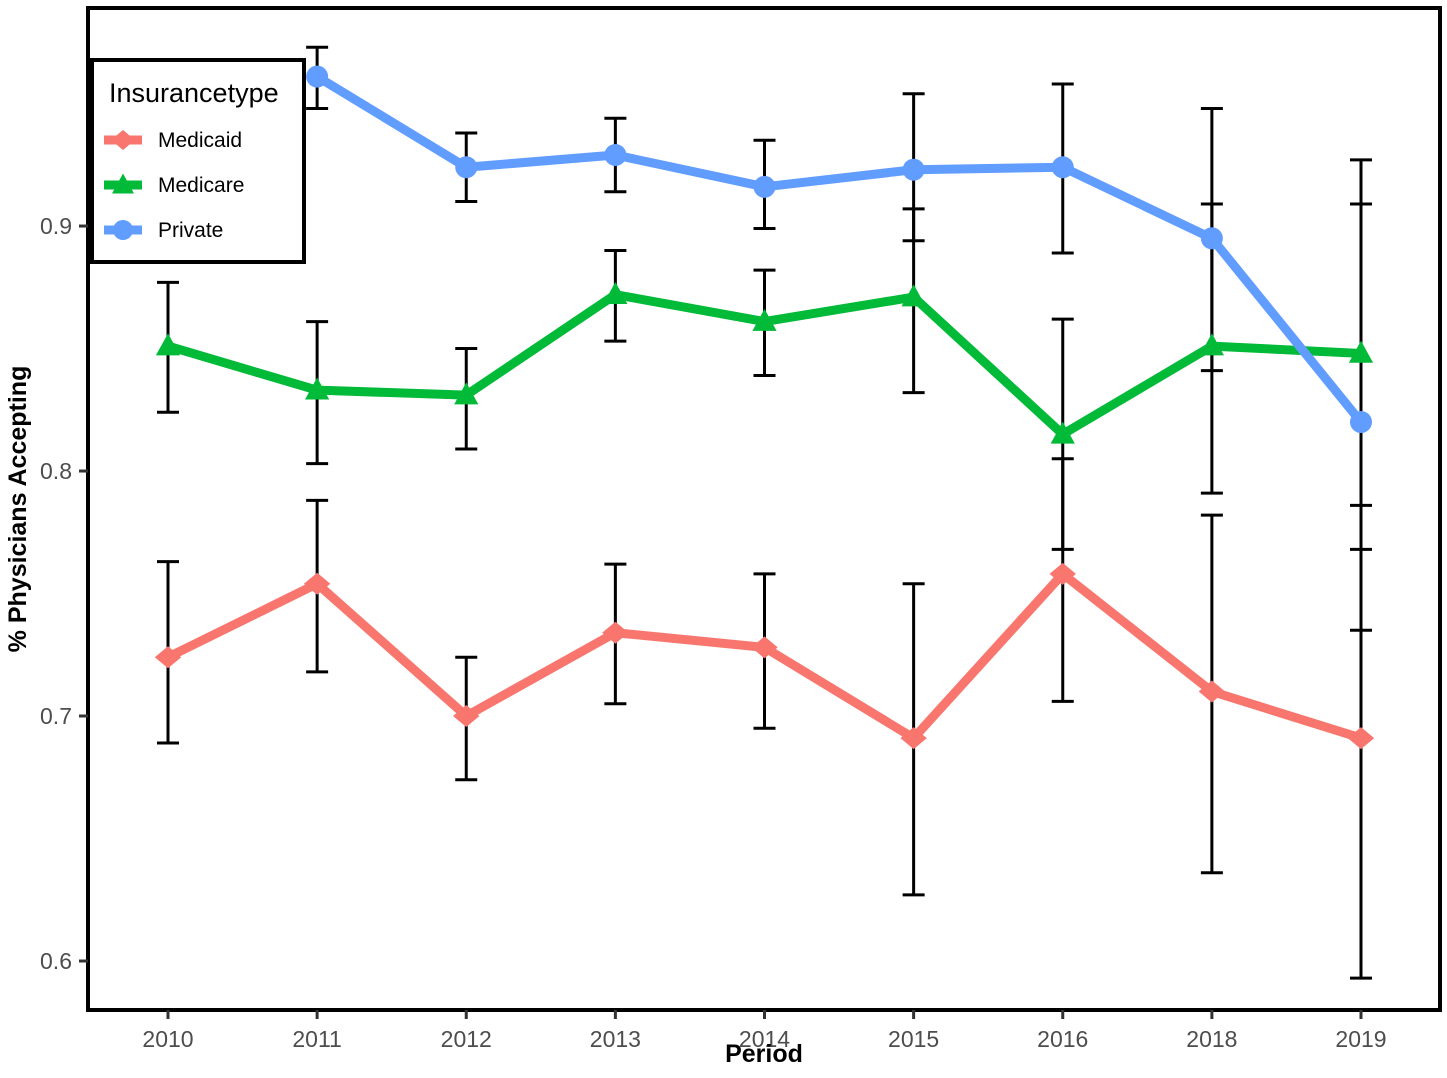 The width and height of the screenshot is (1447, 1078). What do you see at coordinates (1361, 351) in the screenshot?
I see `marker-medicare-2019` at bounding box center [1361, 351].